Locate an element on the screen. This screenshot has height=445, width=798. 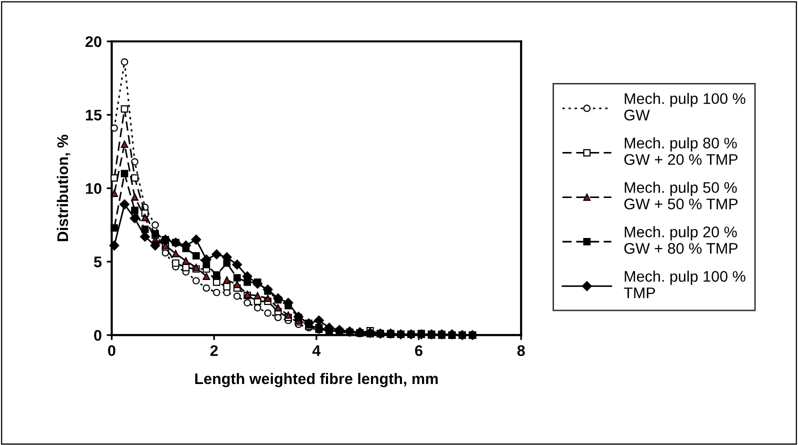
x-tick-label: 4 is located at coordinates (316, 350).